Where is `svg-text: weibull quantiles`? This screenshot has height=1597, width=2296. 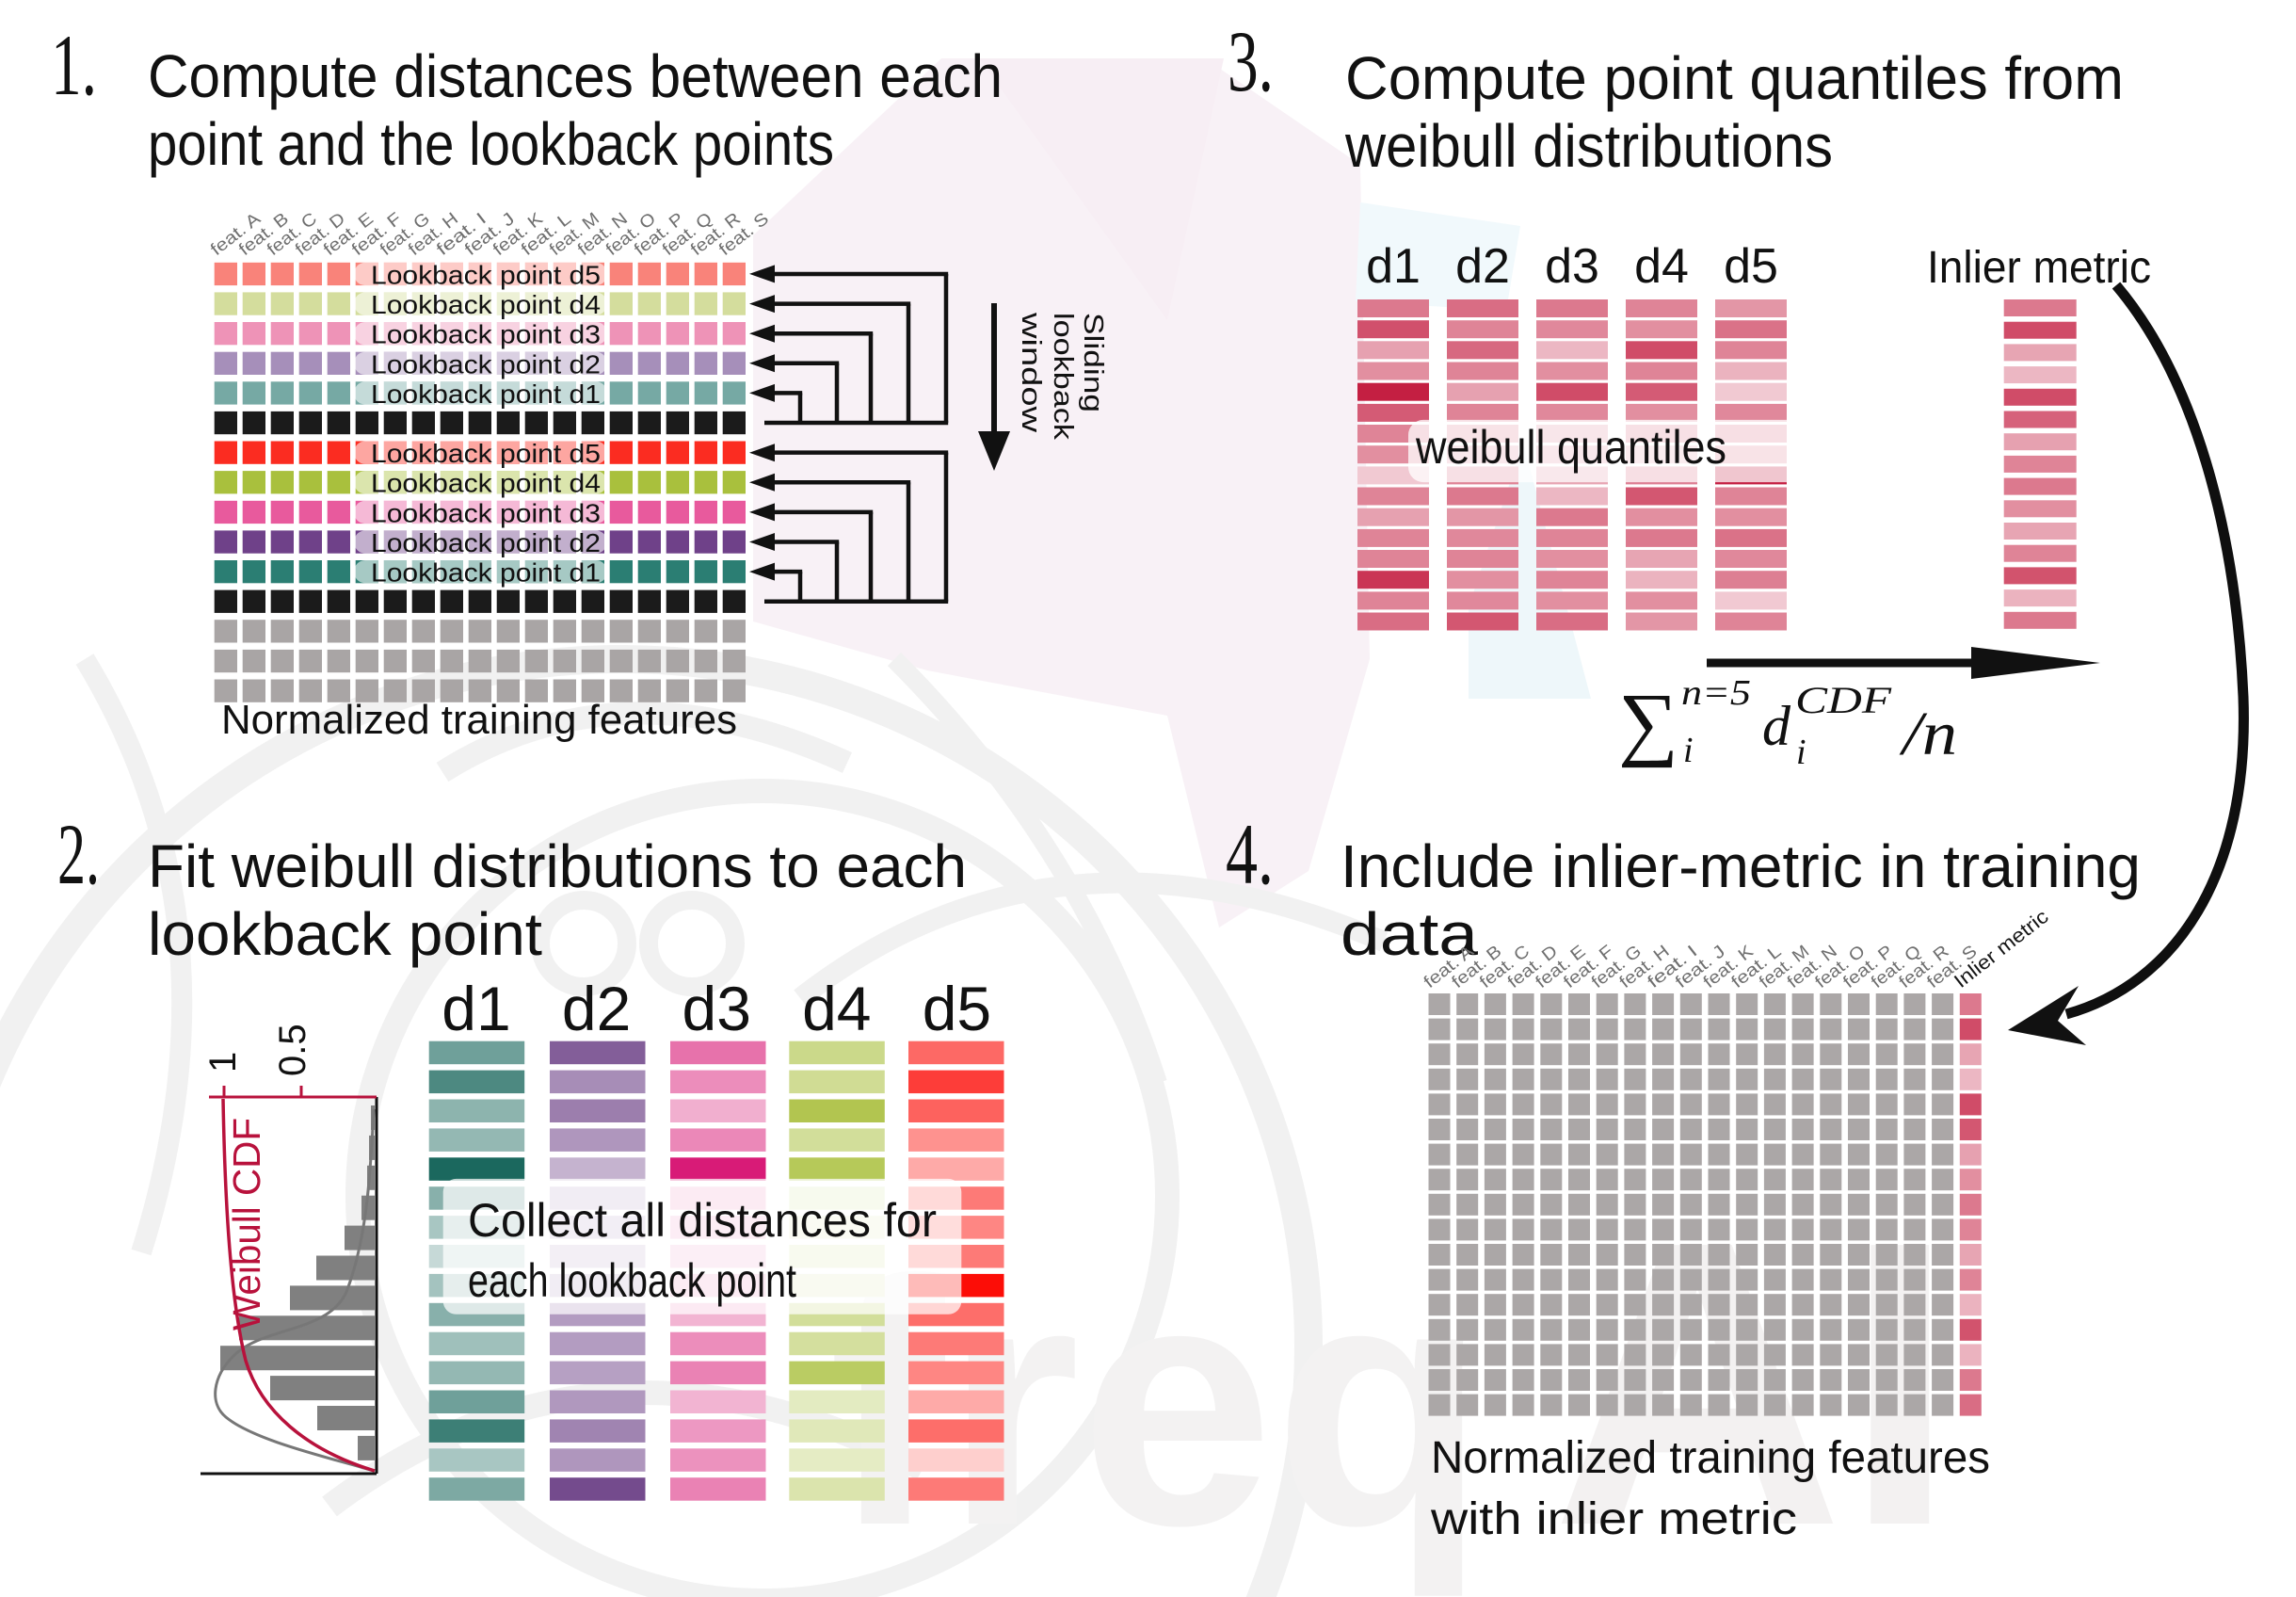
svg-text: weibull quantiles is located at coordinates (1570, 447).